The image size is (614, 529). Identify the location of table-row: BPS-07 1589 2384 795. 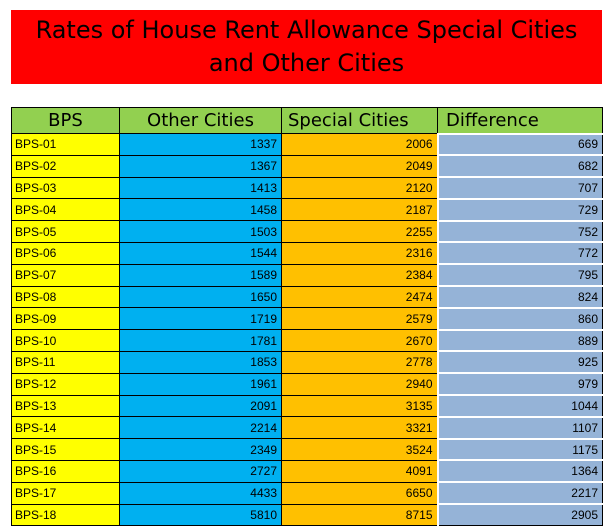
(307, 275).